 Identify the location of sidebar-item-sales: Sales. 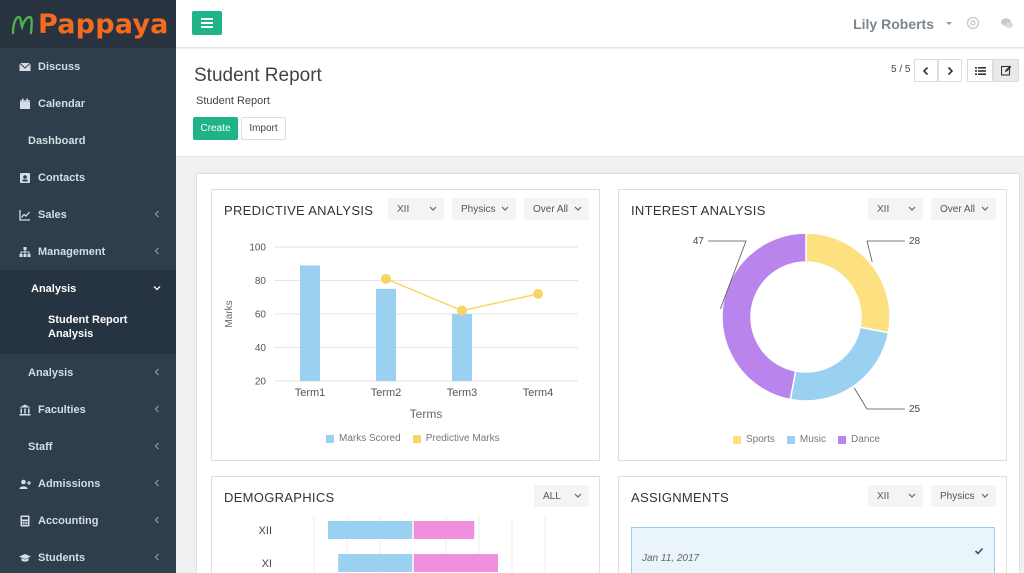
(88, 214).